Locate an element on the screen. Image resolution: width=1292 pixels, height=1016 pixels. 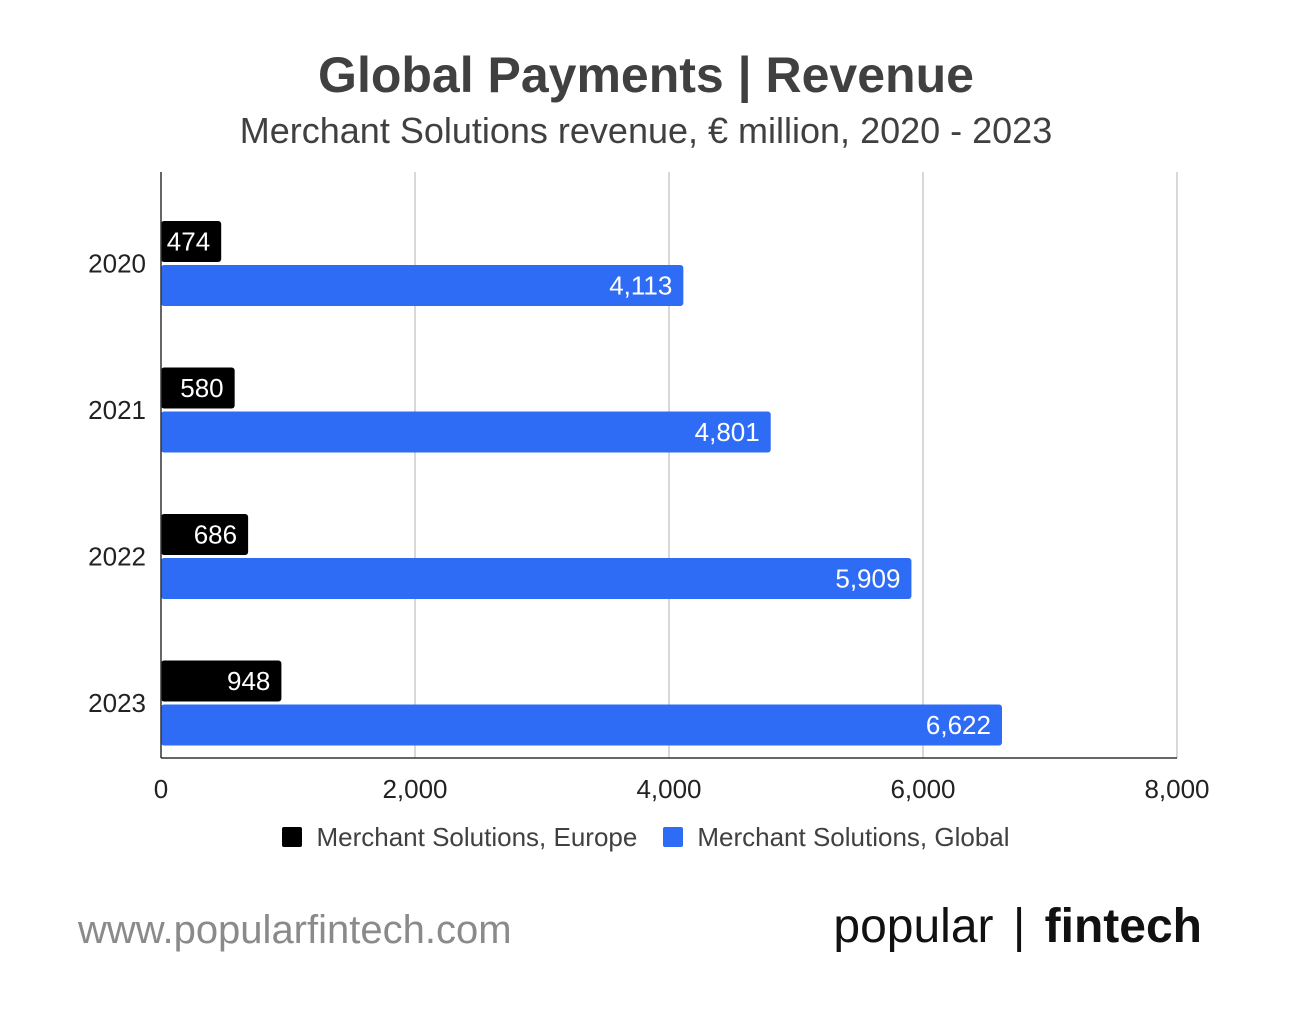
x-tick-label: 6,000 is located at coordinates (922, 789).